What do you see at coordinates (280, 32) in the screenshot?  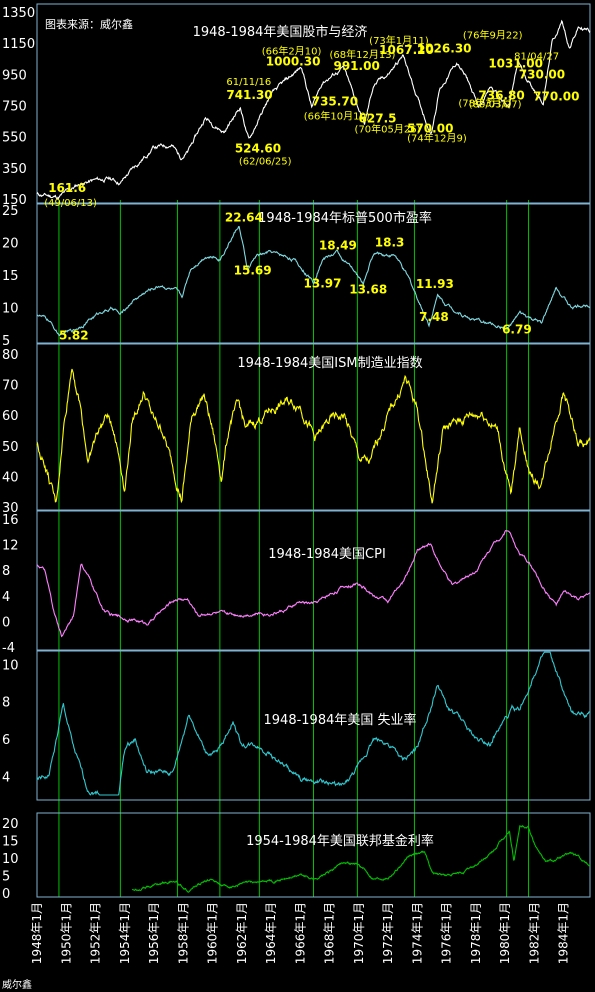 I see `stock-panel-title: 1948-1984年美国股市与经济` at bounding box center [280, 32].